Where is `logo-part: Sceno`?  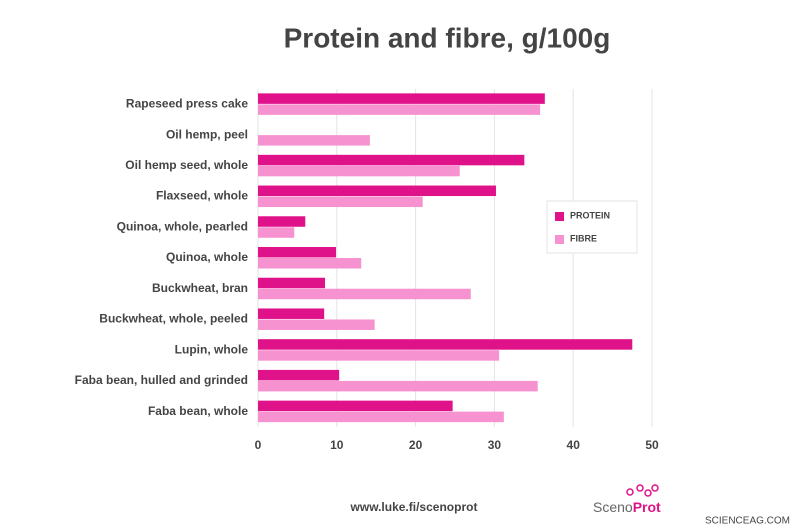 logo-part: Sceno is located at coordinates (613, 507).